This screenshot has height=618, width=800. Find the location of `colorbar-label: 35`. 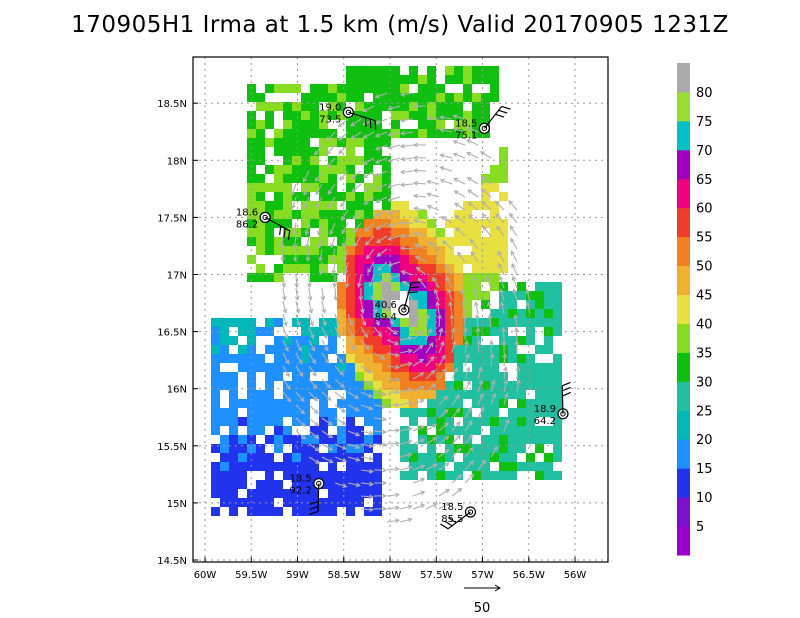

colorbar-label: 35 is located at coordinates (704, 353).